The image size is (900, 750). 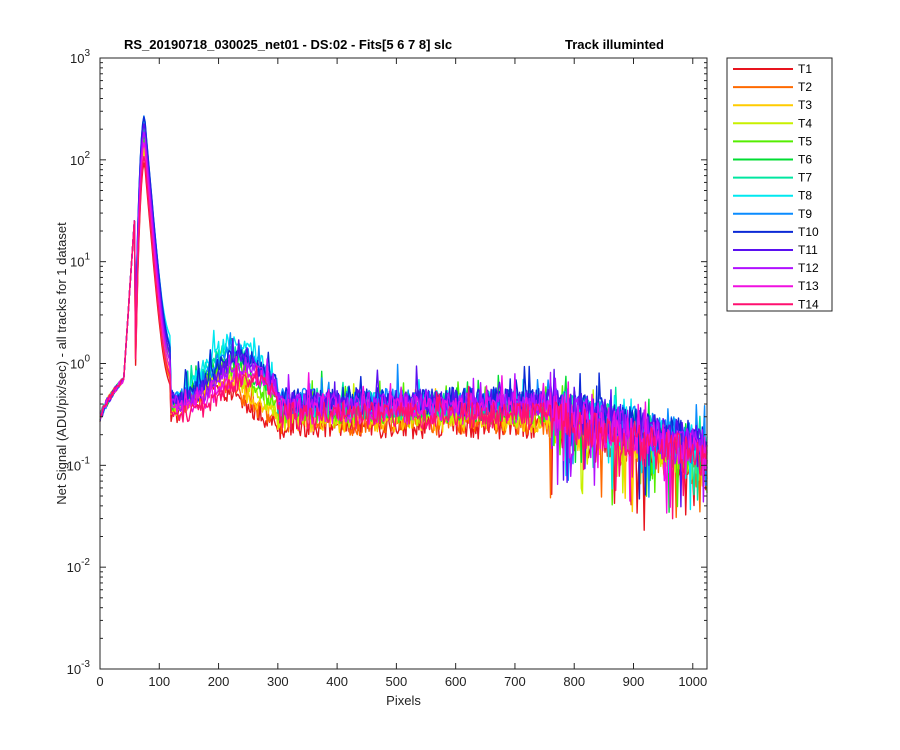 I want to click on x-tick-label: 800, so click(x=574, y=681).